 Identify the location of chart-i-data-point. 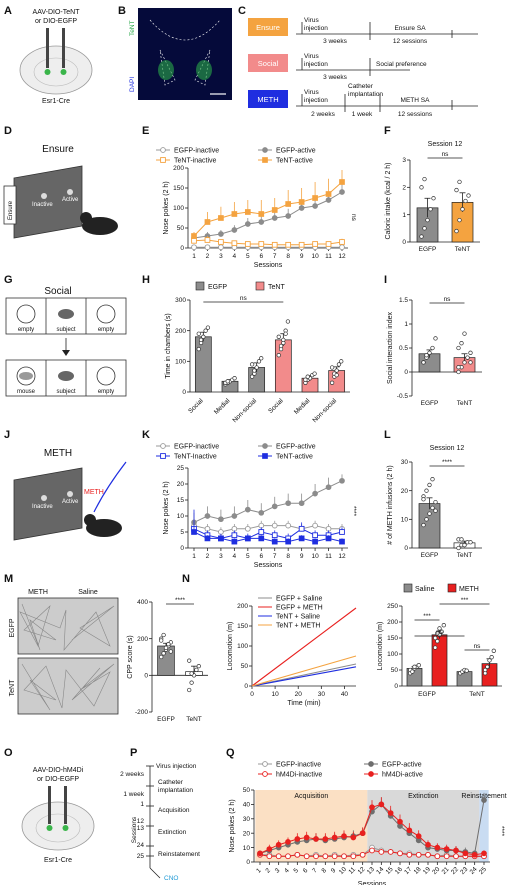
(464, 362).